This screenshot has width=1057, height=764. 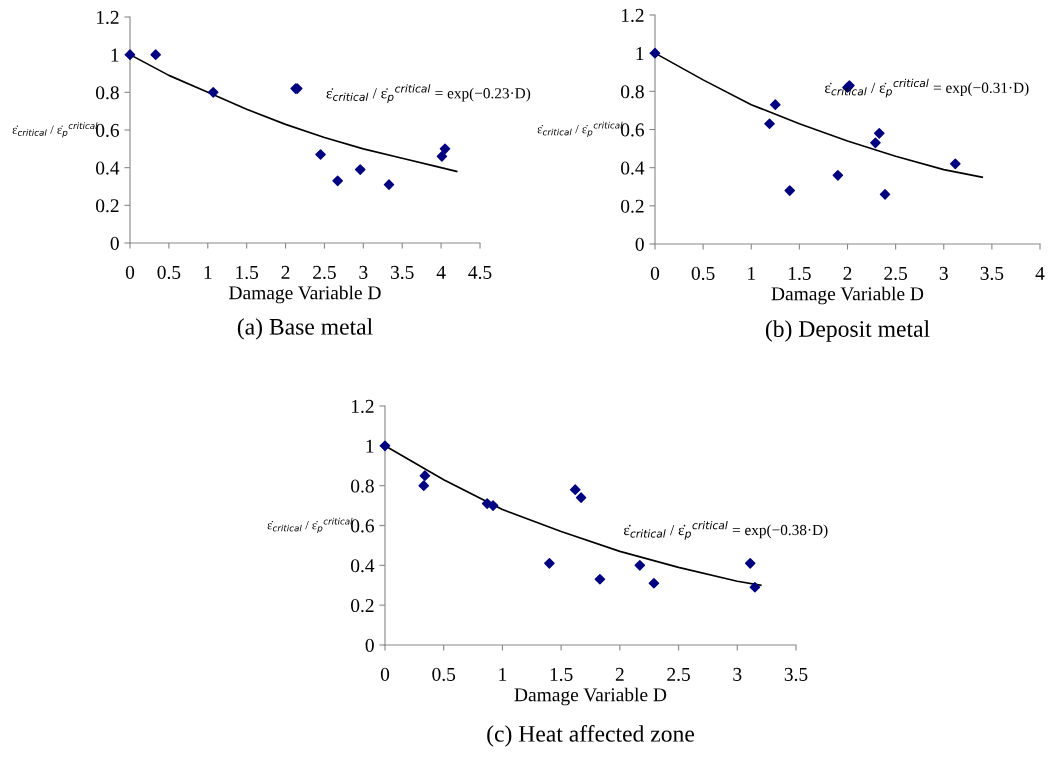 What do you see at coordinates (926, 88) in the screenshot?
I see `annotation: ε̇$_{critical}$ / ε̇$_{p}$$^{critical}$ = exp(−0.31·D)` at bounding box center [926, 88].